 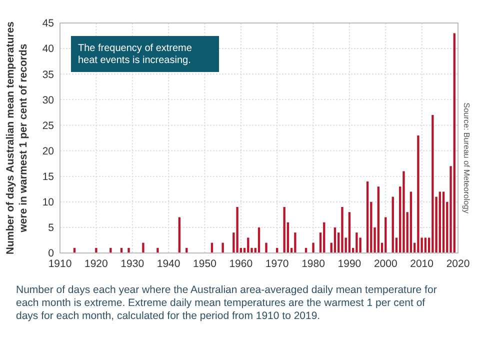 What do you see at coordinates (466, 158) in the screenshot?
I see `source-note: Source: Bureau of Meteorology` at bounding box center [466, 158].